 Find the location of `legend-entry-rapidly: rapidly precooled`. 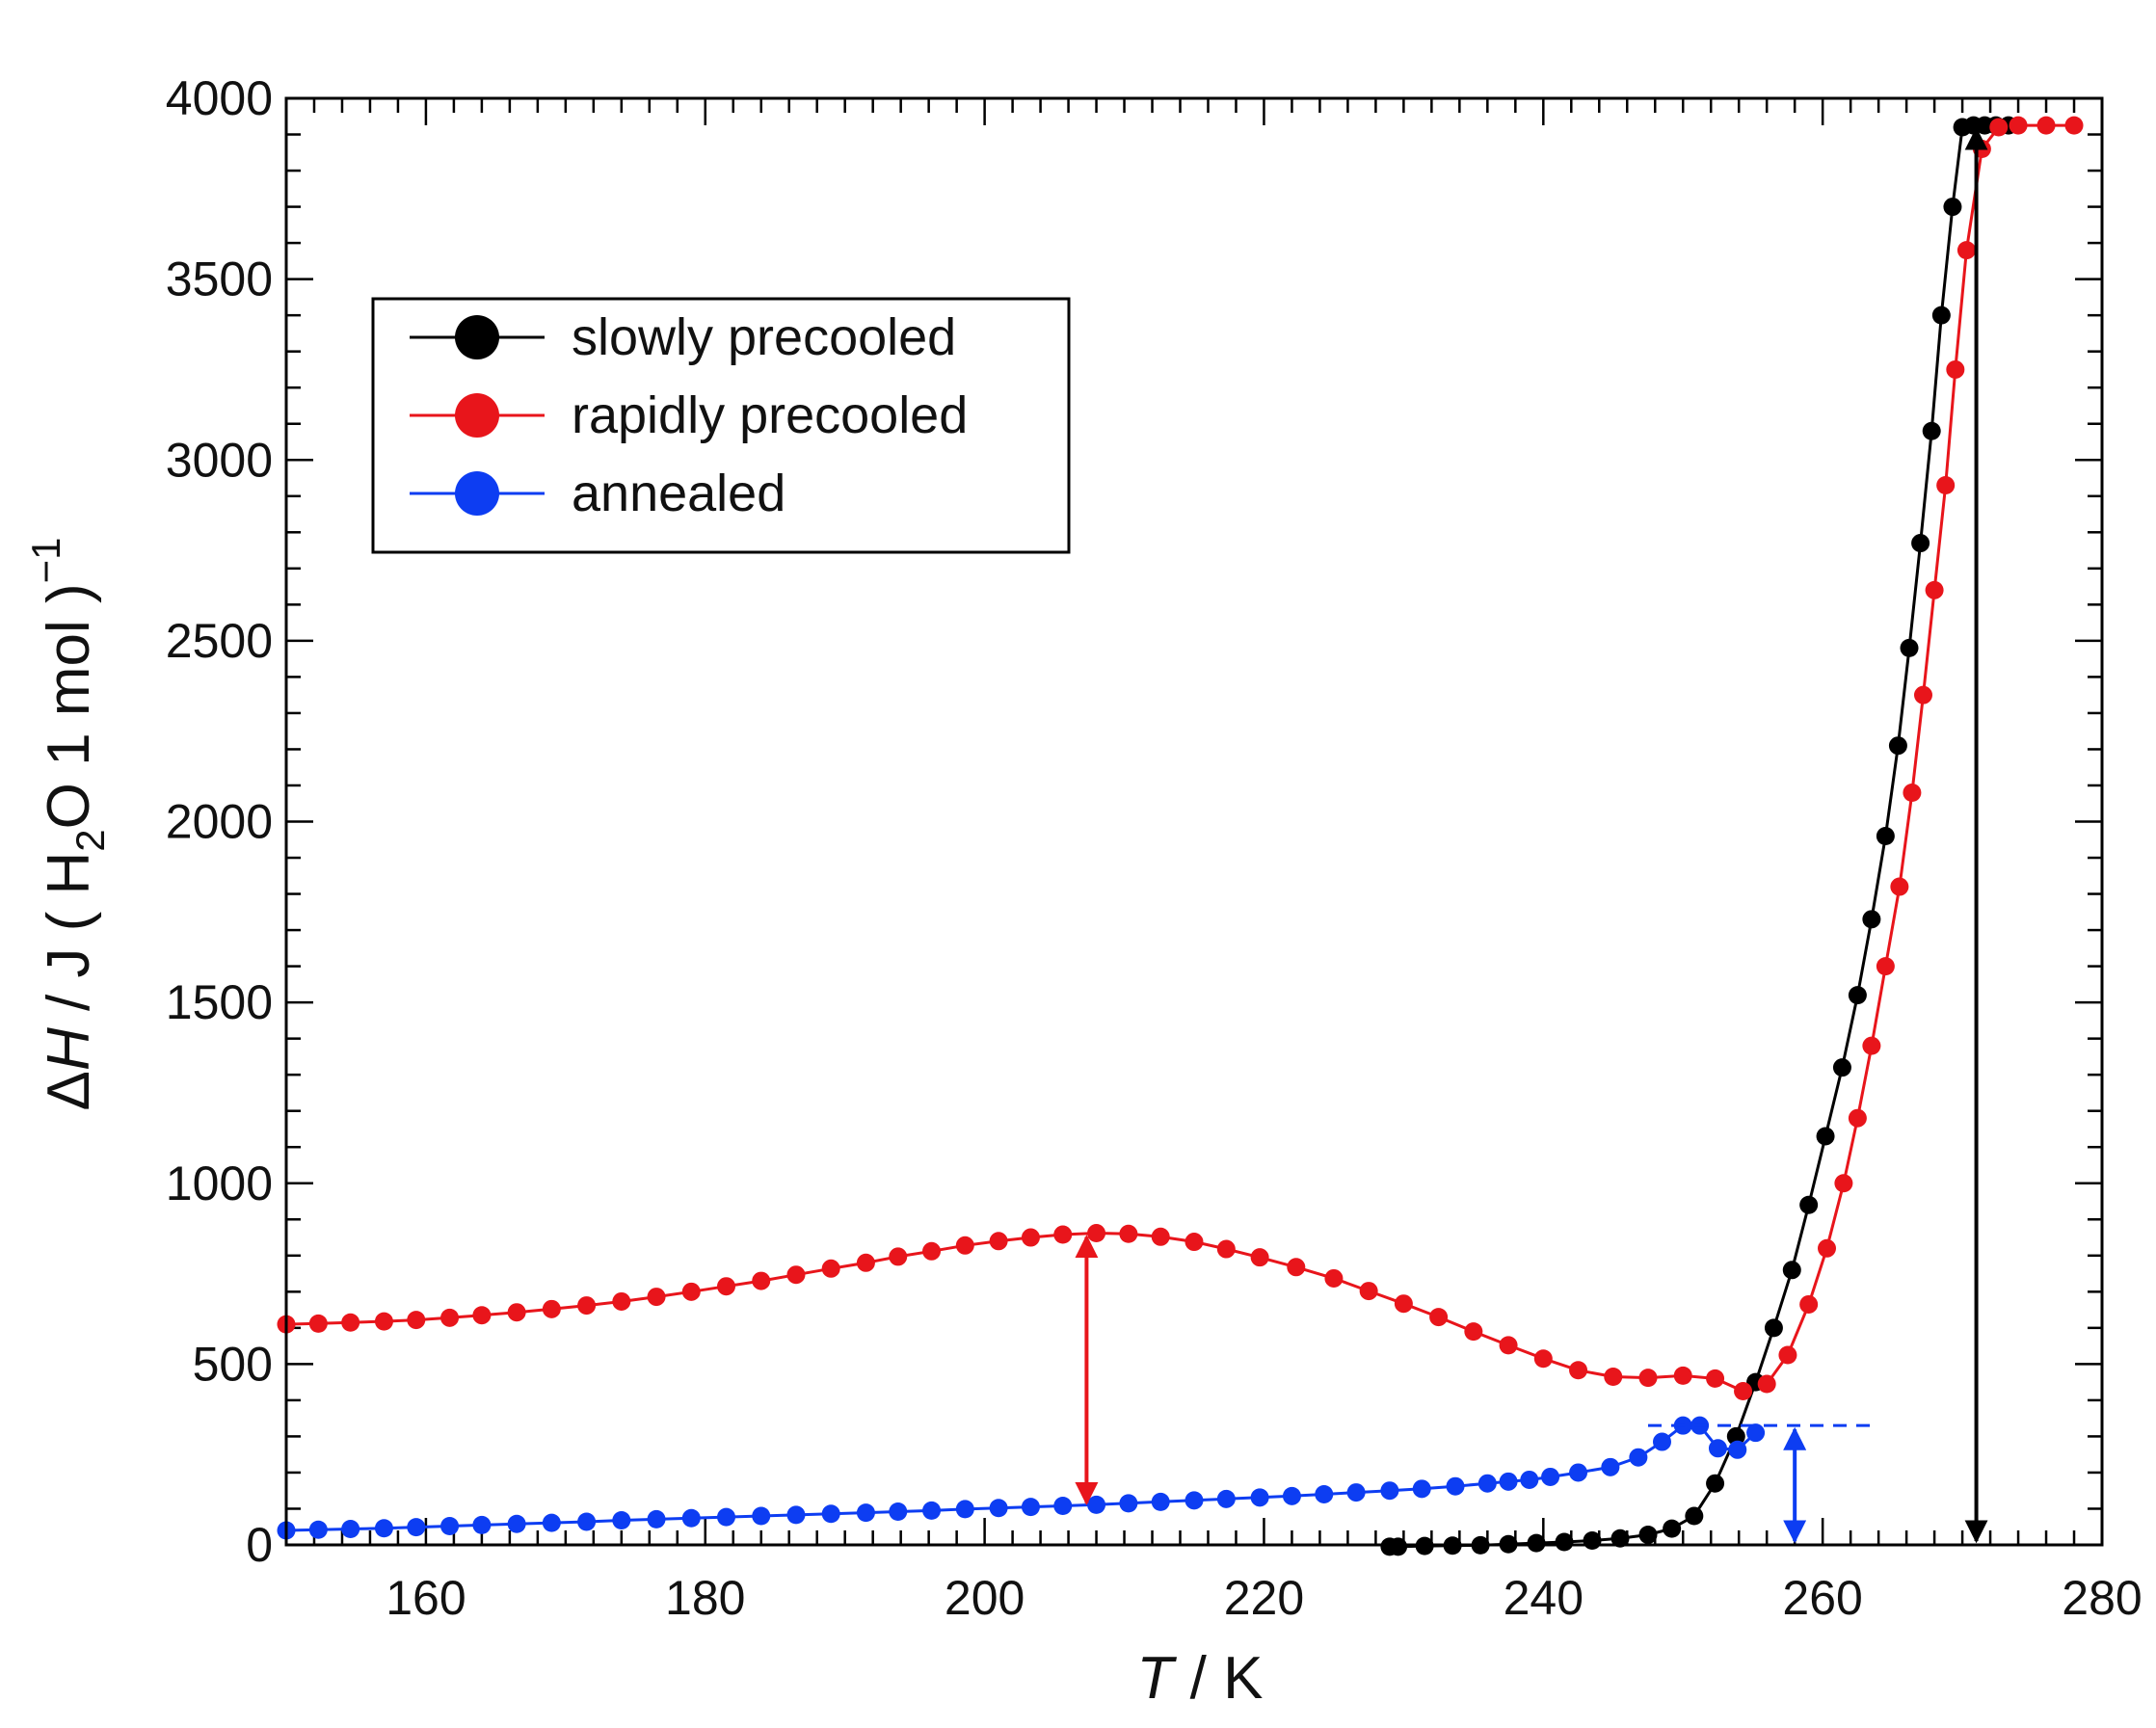

legend-entry-rapidly: rapidly precooled is located at coordinates (689, 415).